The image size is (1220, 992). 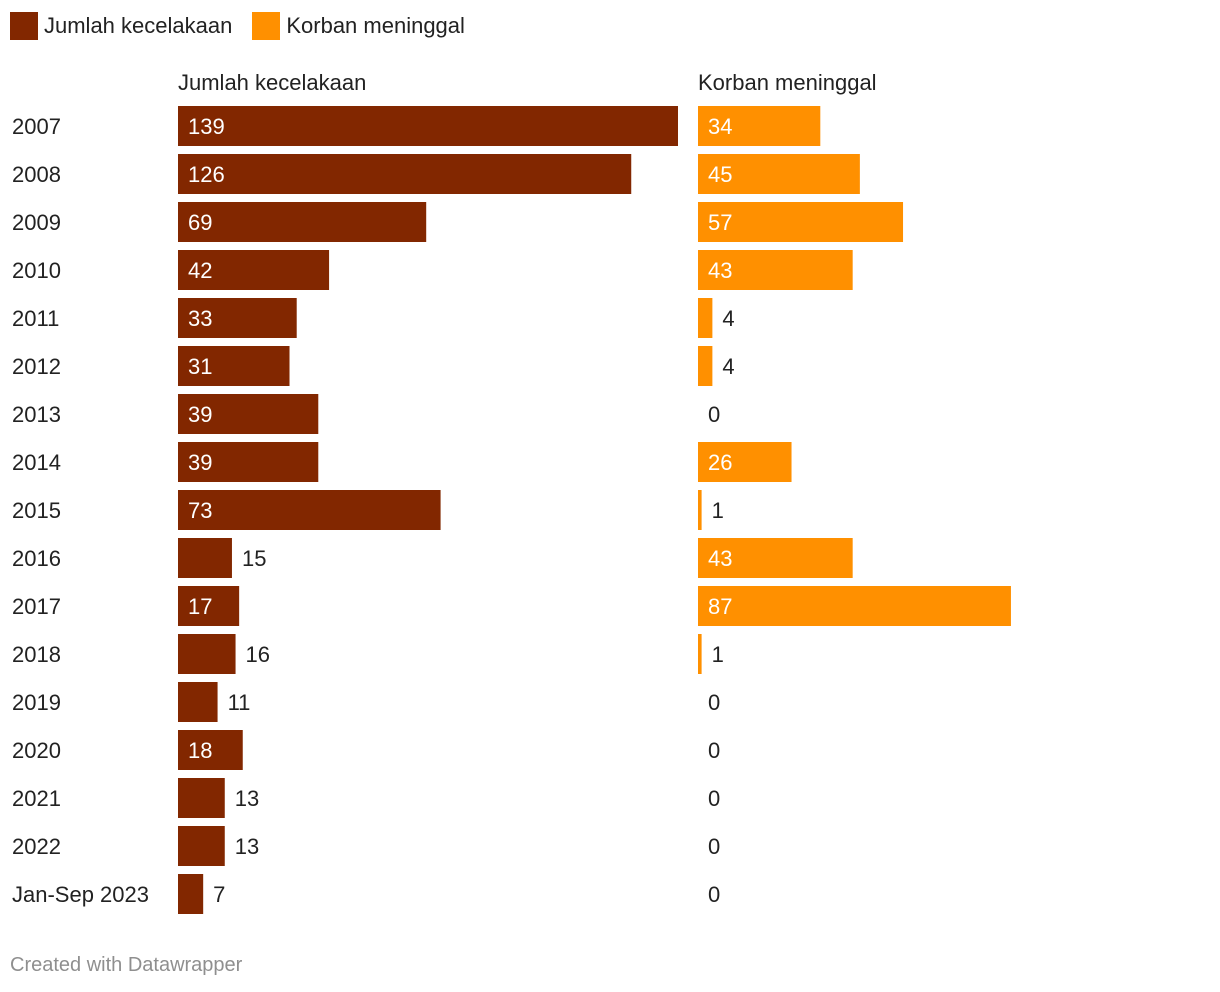 I want to click on category-label: 2015, so click(x=36, y=510).